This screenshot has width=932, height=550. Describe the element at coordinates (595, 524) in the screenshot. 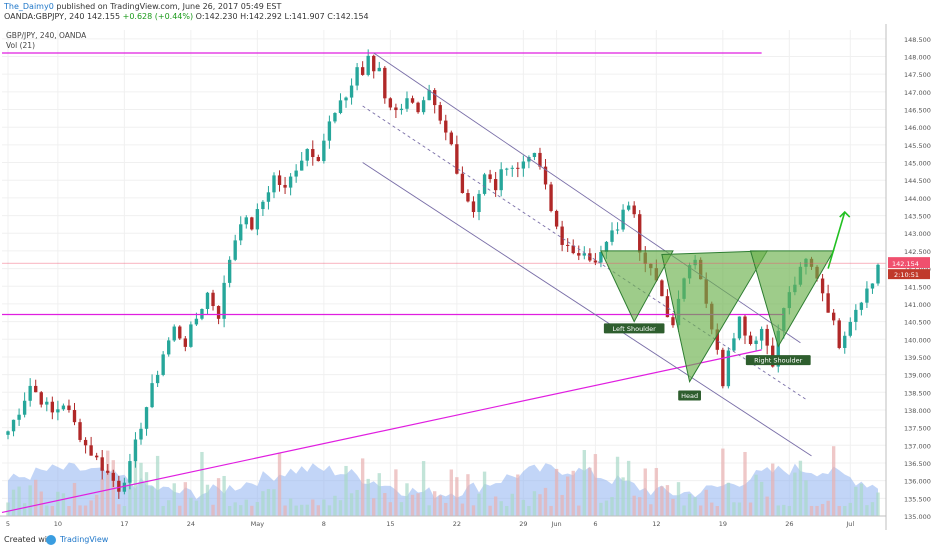

I see `x-tick-label: 6` at that location.